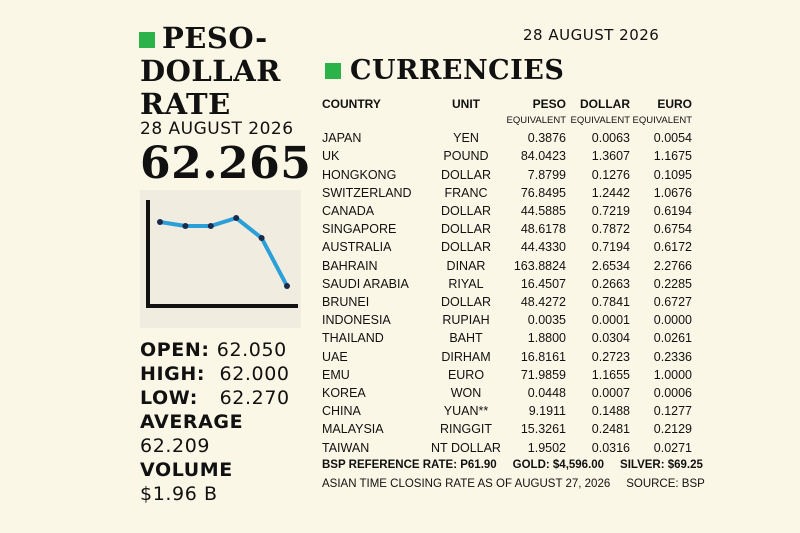  Describe the element at coordinates (356, 320) in the screenshot. I see `cell-country: INDONESIA` at that location.